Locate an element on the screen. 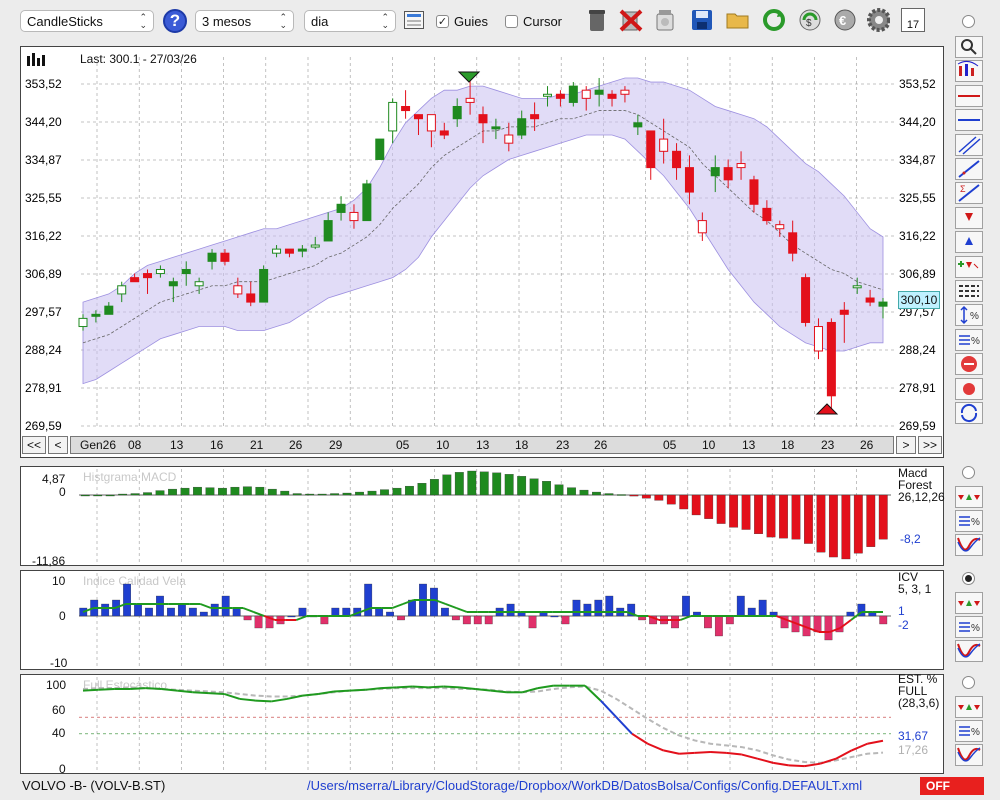  sync-icon: $ is located at coordinates (810, 20).